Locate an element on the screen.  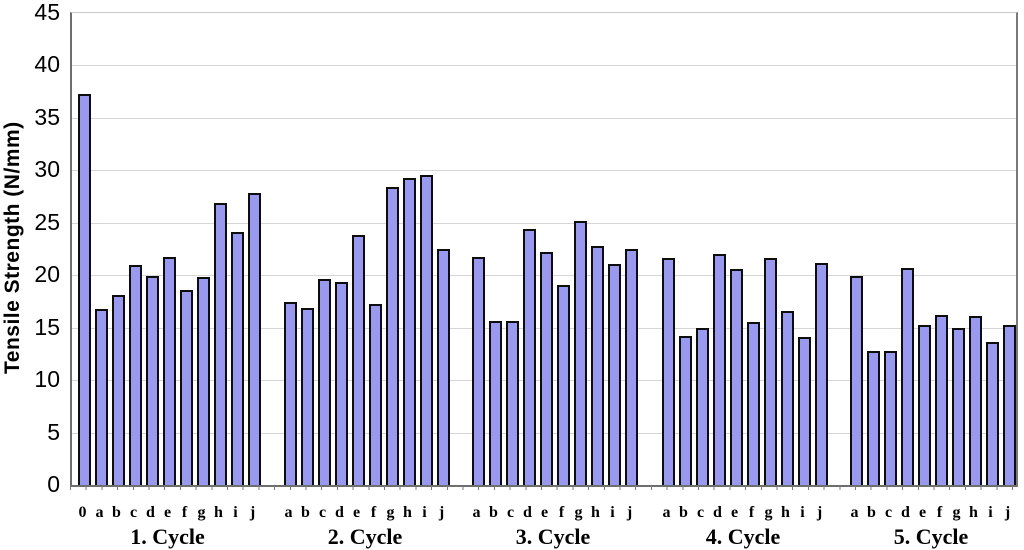
group-label: 4. Cycle is located at coordinates (743, 536).